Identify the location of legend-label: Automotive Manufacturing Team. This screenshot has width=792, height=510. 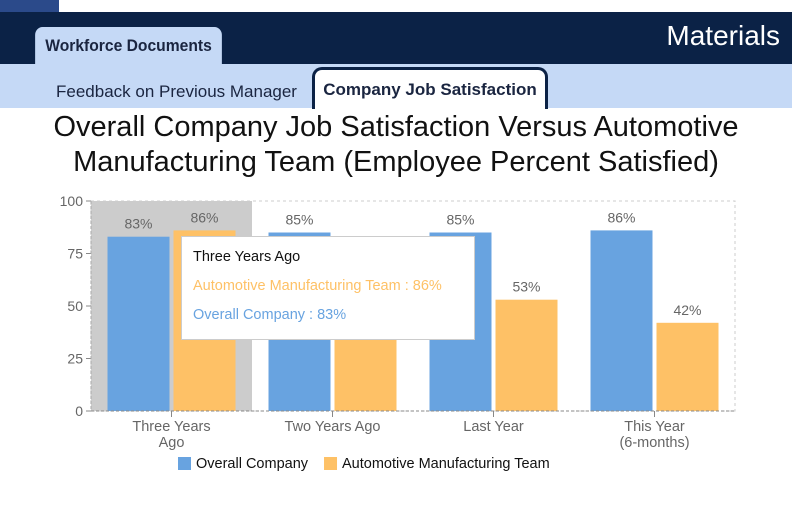
(446, 464).